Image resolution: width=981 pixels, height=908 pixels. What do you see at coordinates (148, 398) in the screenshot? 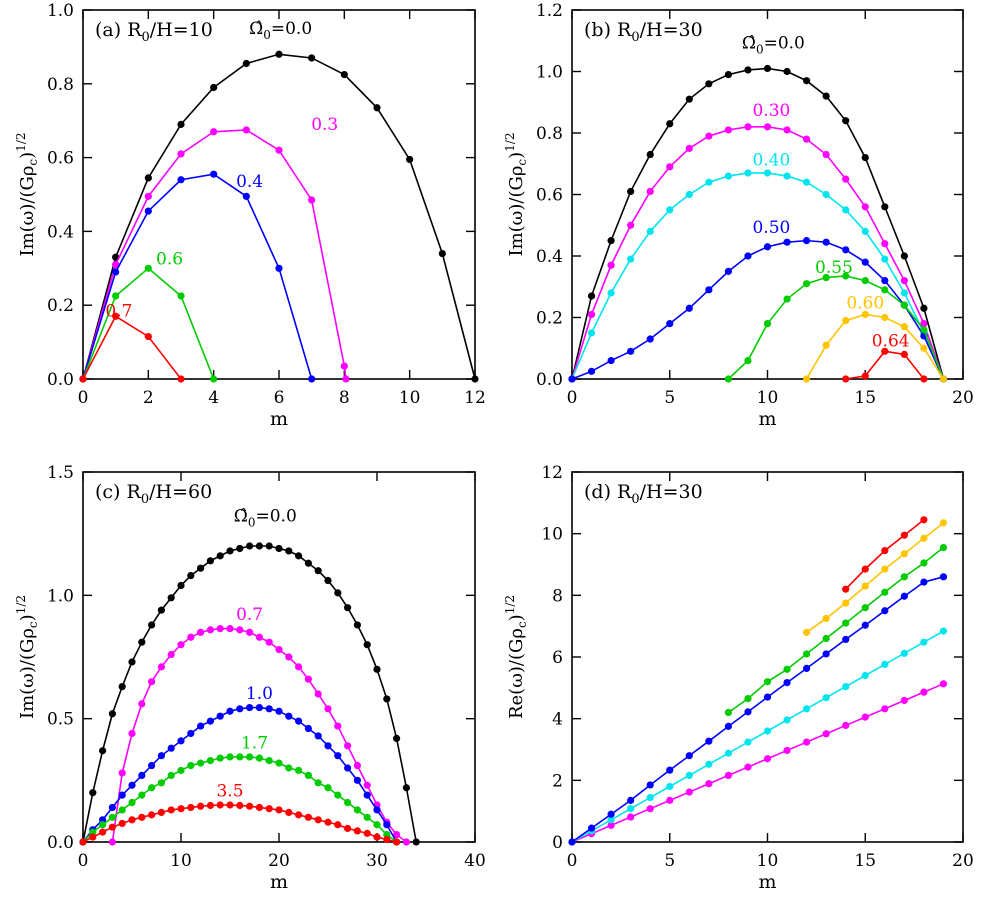
I see `x-tick-label: 2` at bounding box center [148, 398].